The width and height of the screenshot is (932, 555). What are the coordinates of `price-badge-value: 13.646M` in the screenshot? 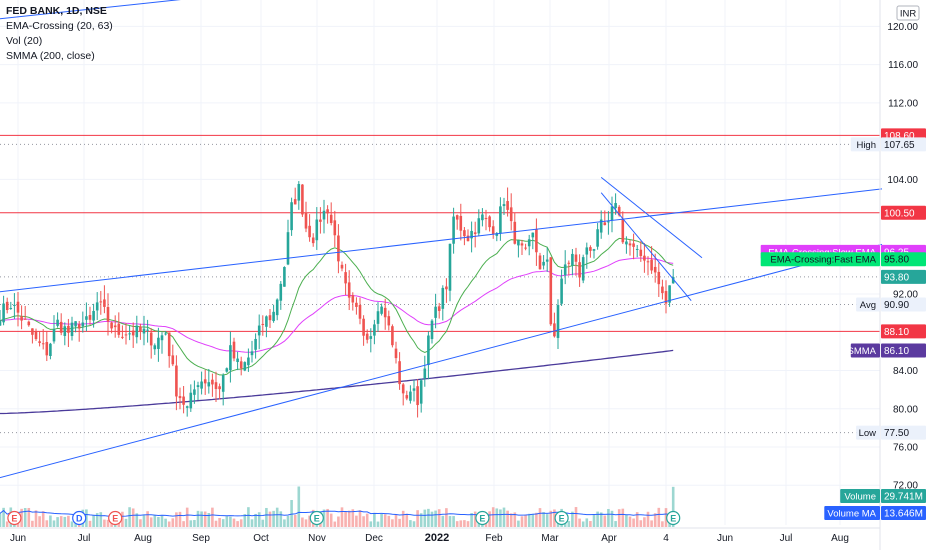 It's located at (903, 514).